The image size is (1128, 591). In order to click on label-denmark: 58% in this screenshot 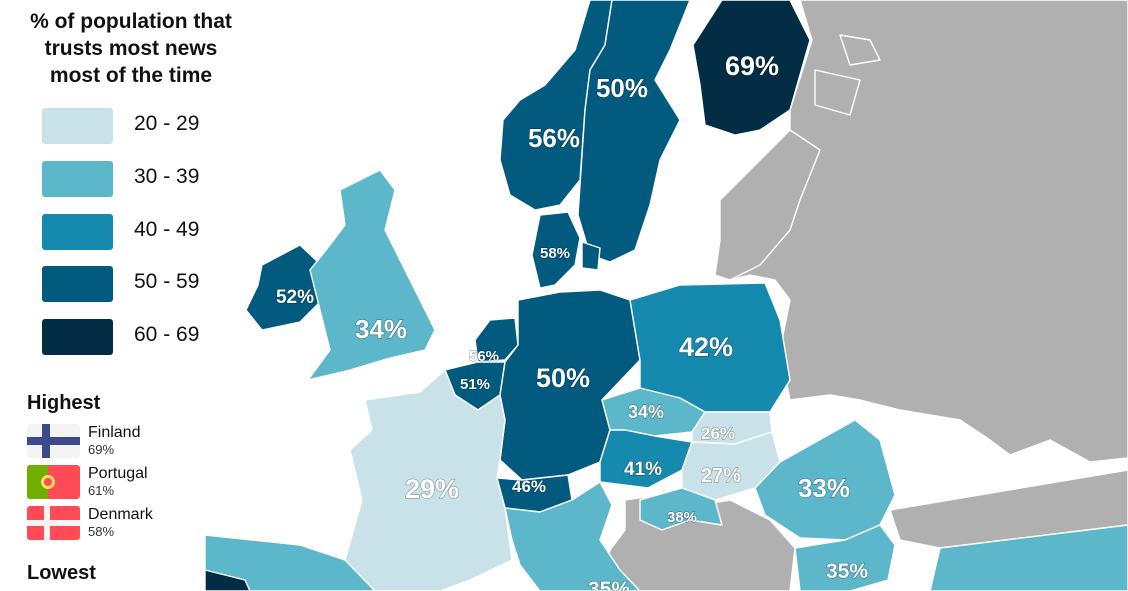, I will do `click(555, 253)`.